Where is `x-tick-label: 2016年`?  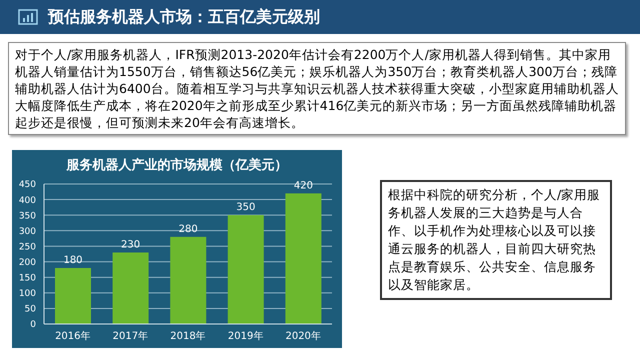
x-tick-label: 2016年 is located at coordinates (73, 336).